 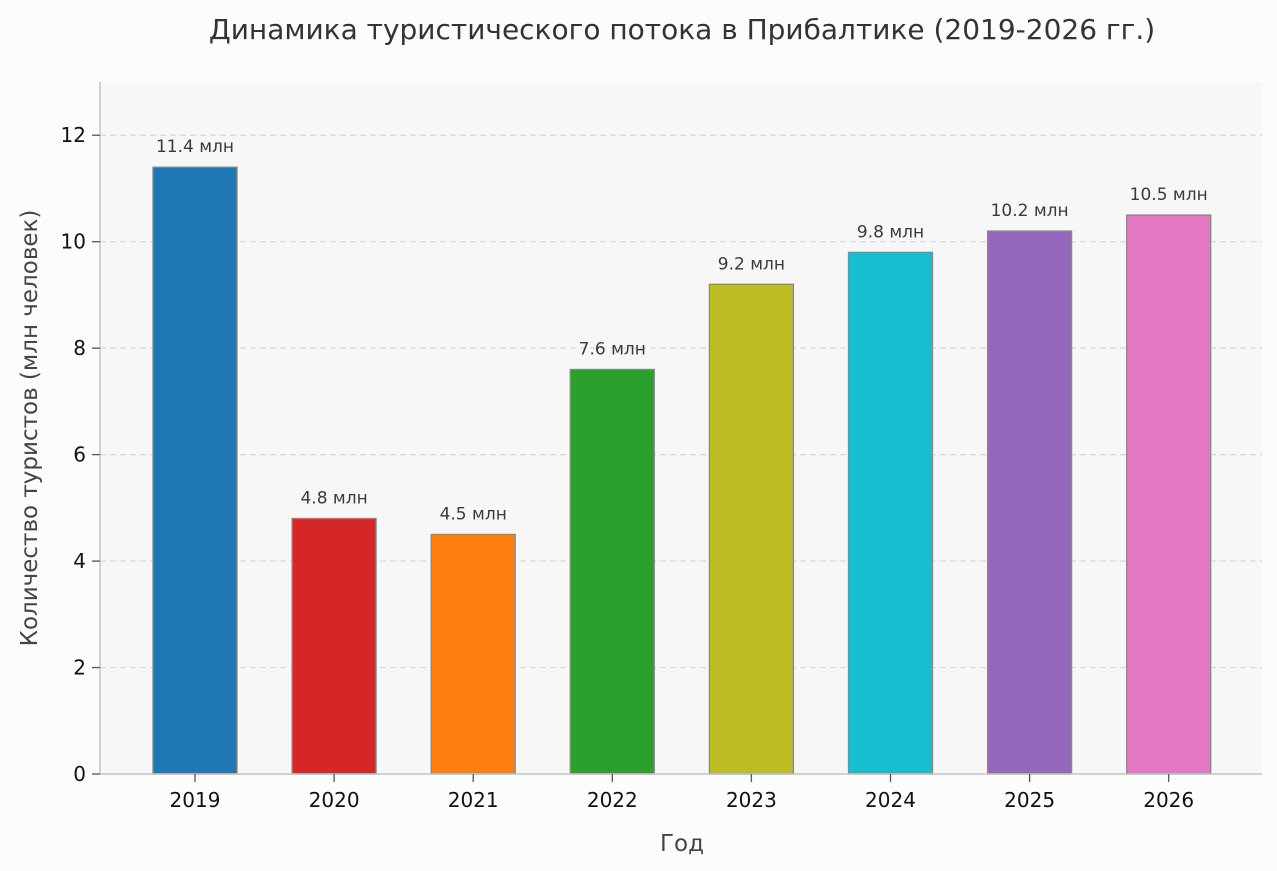 What do you see at coordinates (682, 793) in the screenshot?
I see `x-ticks: 2019 2020 2021 2022 2023 2024 2025 2026` at bounding box center [682, 793].